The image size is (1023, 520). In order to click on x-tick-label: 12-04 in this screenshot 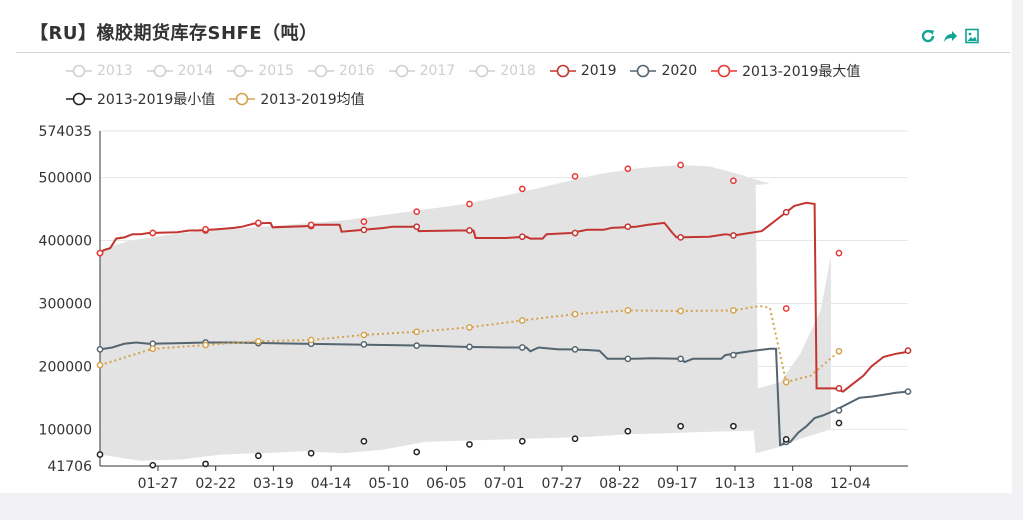, I will do `click(850, 484)`.